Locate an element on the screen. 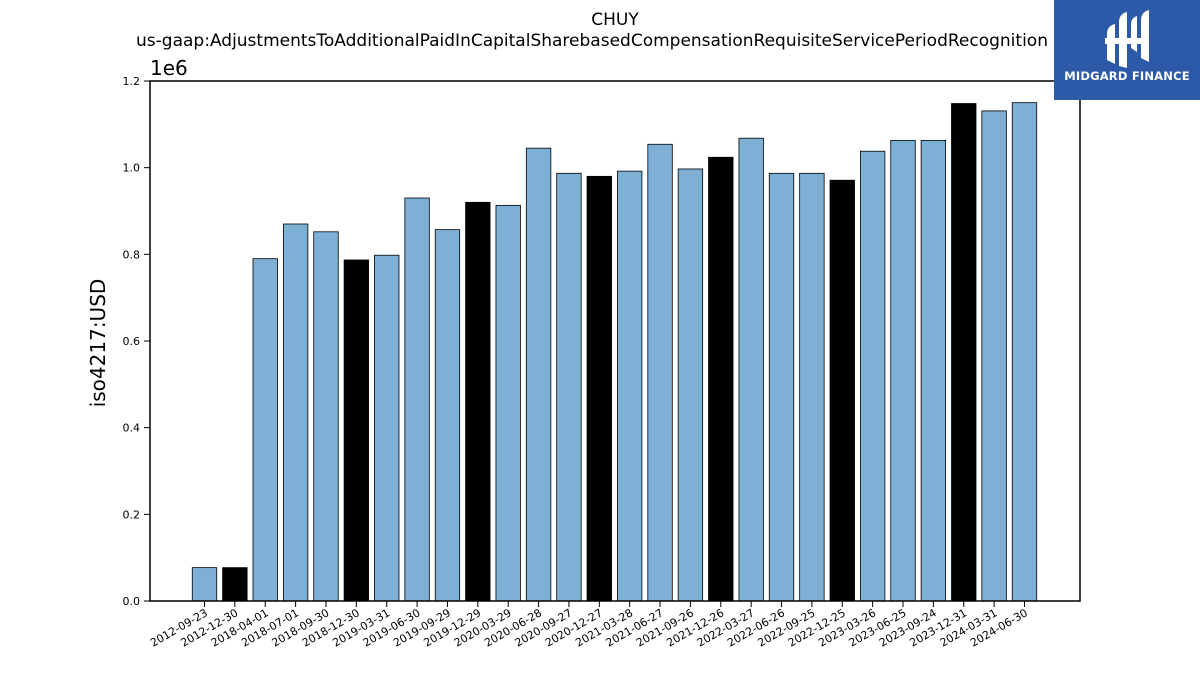 The image size is (1200, 675). y-tick-label: 1.0 is located at coordinates (132, 168).